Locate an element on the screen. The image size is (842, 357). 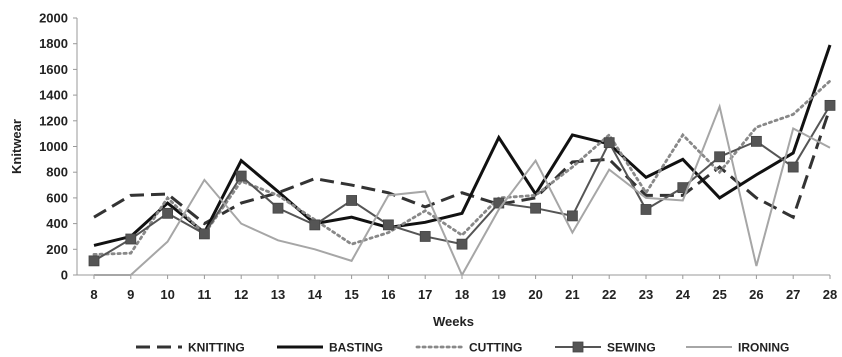
y-tick-label: 0 is located at coordinates (64, 275).